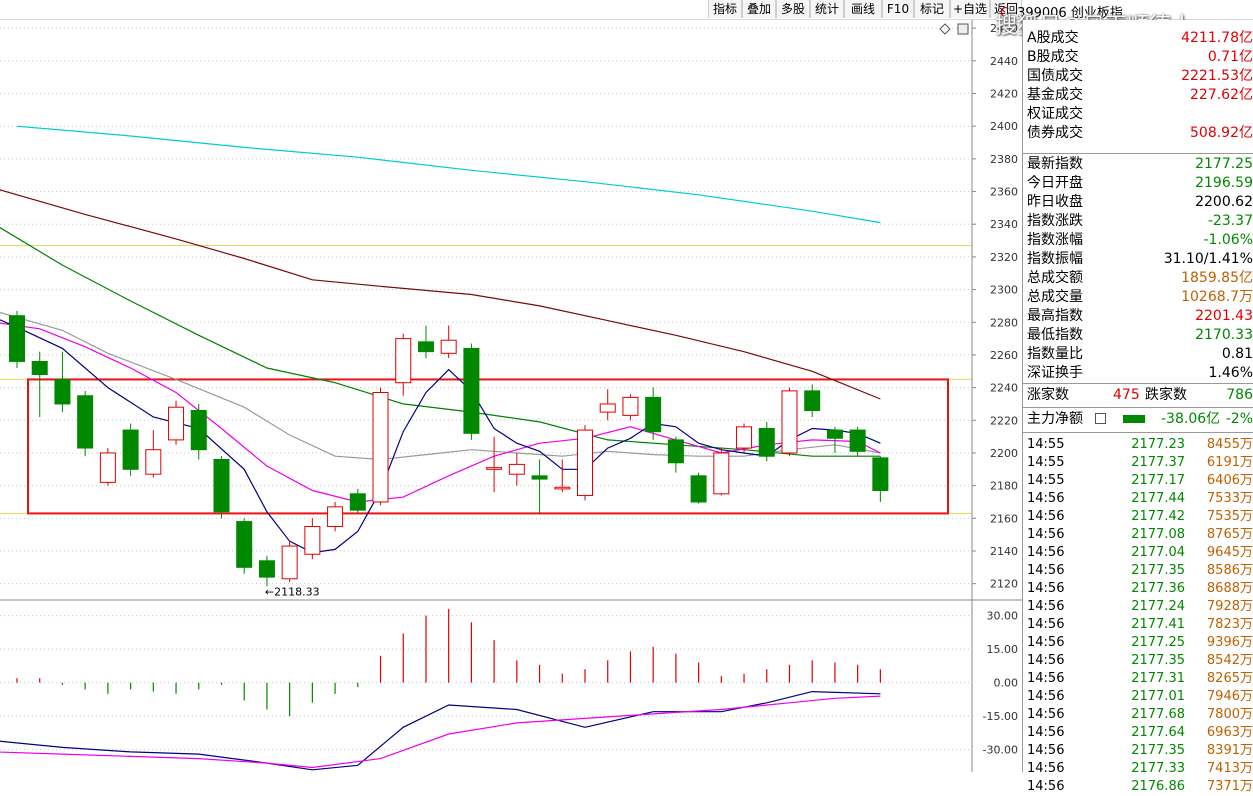 This screenshot has width=1253, height=796. What do you see at coordinates (1048, 395) in the screenshot?
I see `up-count-label: 涨家数` at bounding box center [1048, 395].